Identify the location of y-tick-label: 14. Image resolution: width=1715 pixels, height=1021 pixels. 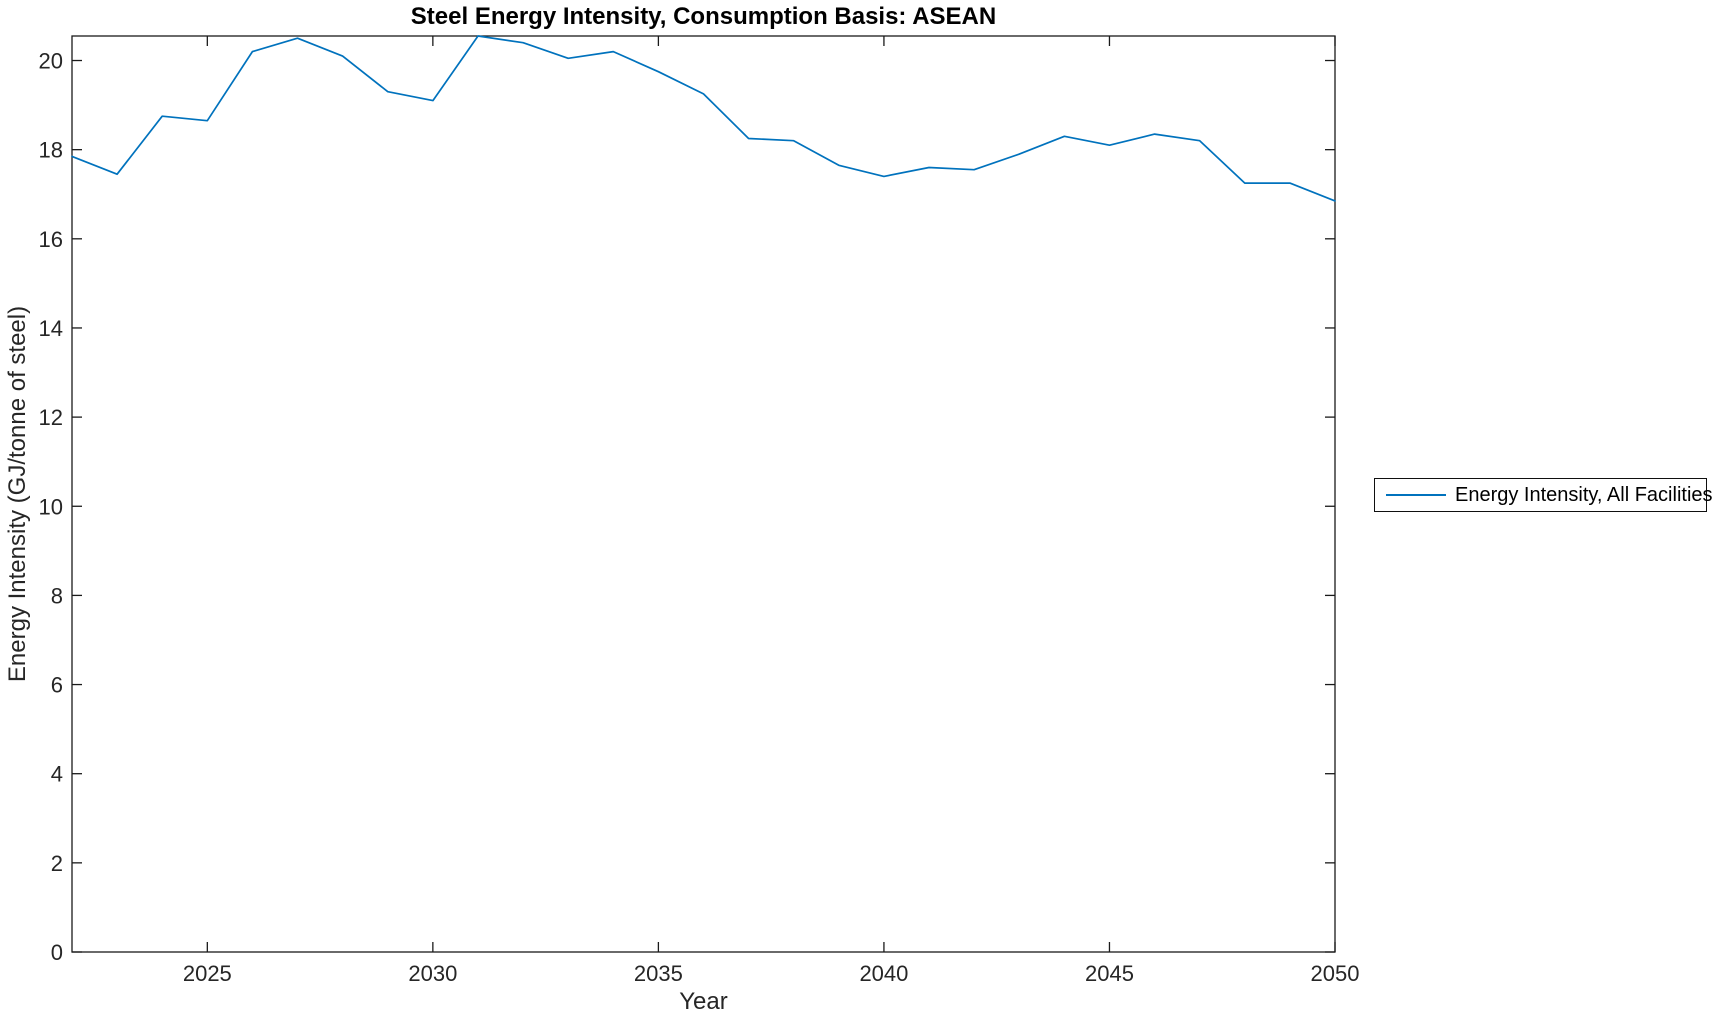
(51, 328).